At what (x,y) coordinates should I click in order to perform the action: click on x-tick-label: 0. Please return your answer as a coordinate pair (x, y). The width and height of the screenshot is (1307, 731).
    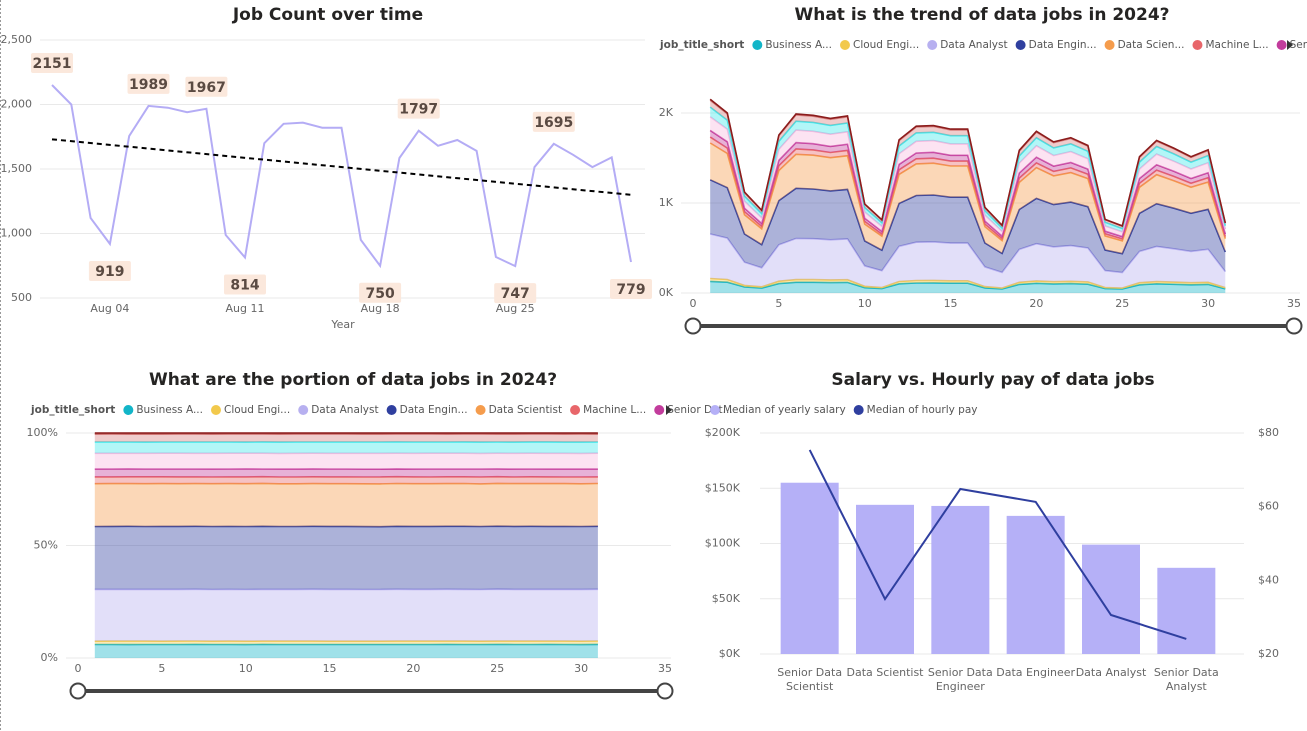
    Looking at the image, I should click on (78, 668).